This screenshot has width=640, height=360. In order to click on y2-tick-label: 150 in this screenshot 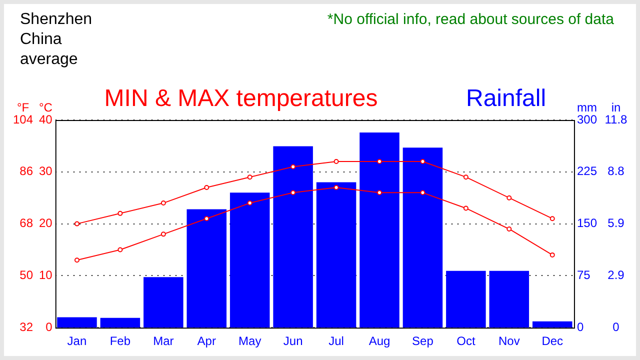, I will do `click(587, 223)`.